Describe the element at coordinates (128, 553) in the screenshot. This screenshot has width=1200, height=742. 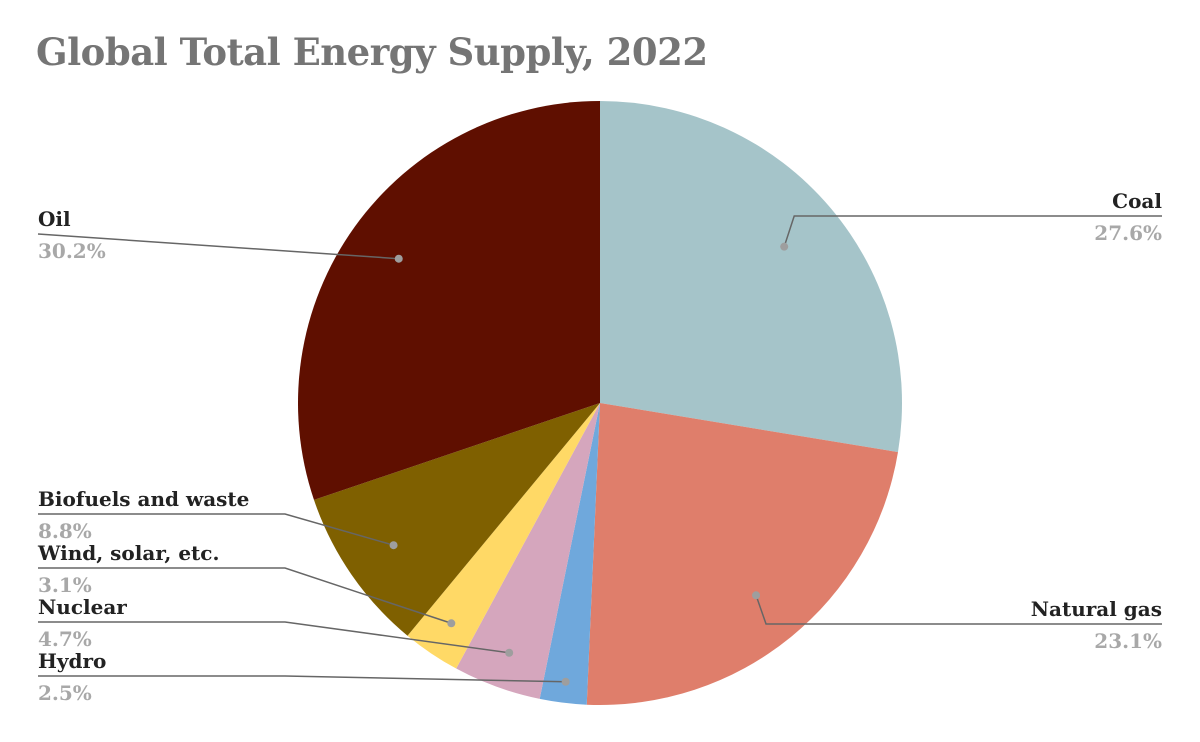
I see `slice-label-wind-solar-etc: Wind, solar, etc.` at that location.